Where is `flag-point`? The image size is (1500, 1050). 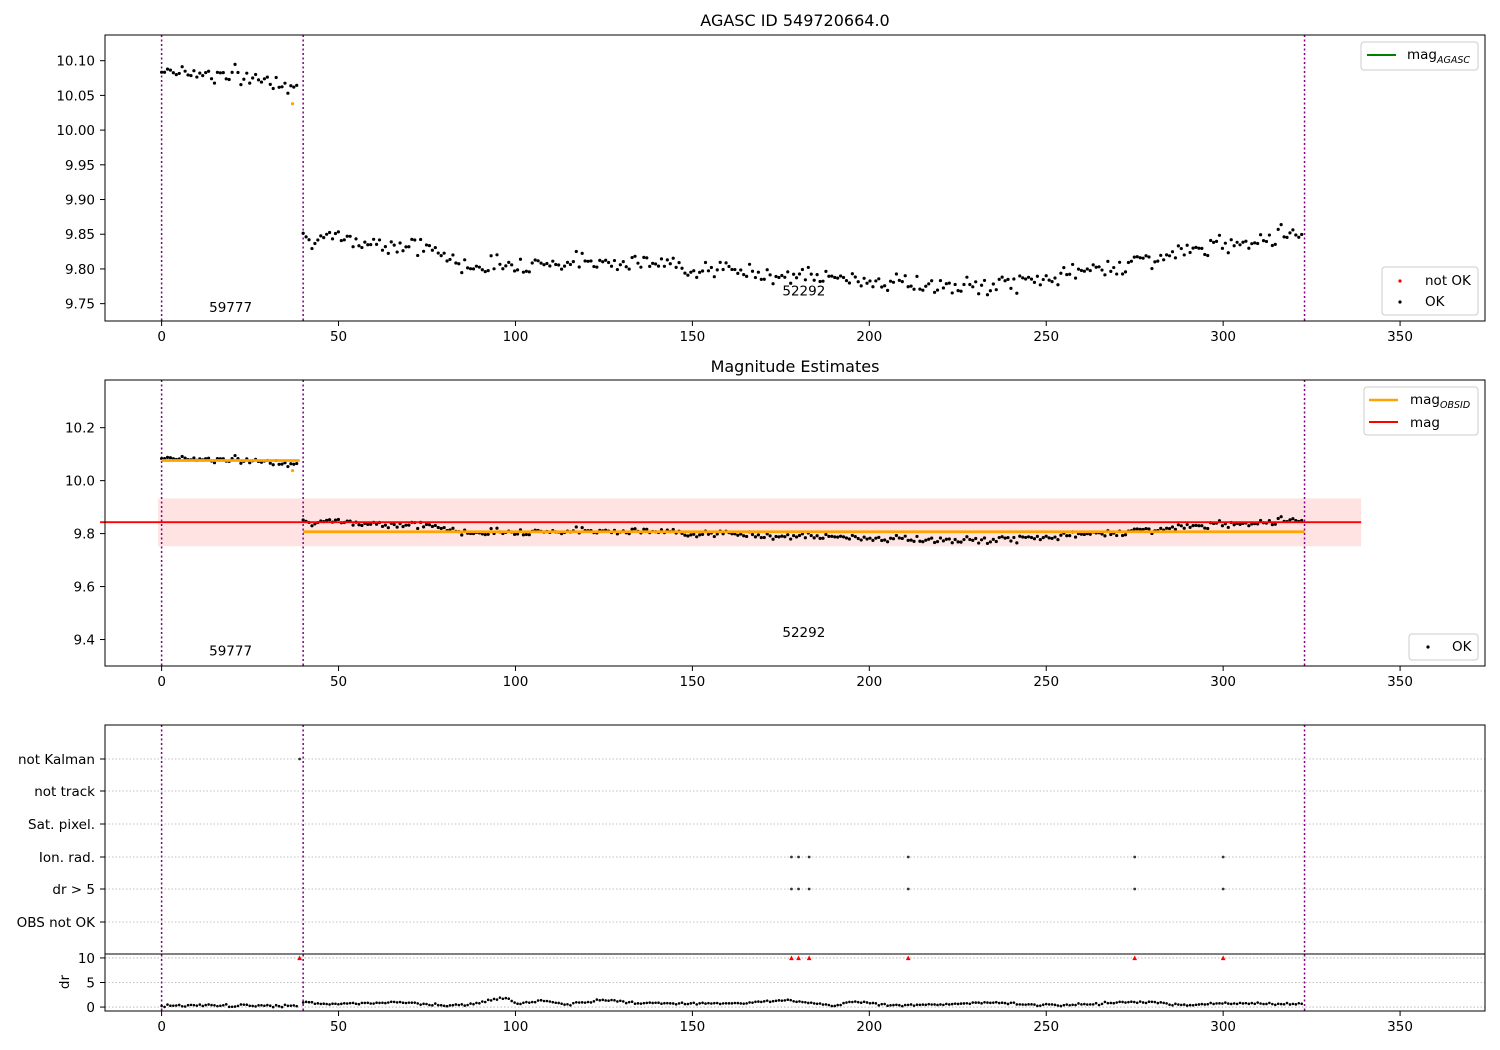
flag-point is located at coordinates (791, 857).